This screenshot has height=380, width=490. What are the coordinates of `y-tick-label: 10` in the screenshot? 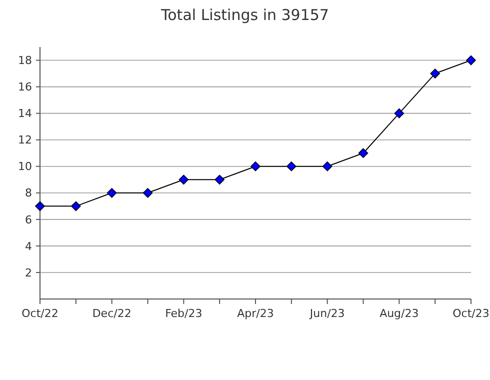 It's located at (25, 167).